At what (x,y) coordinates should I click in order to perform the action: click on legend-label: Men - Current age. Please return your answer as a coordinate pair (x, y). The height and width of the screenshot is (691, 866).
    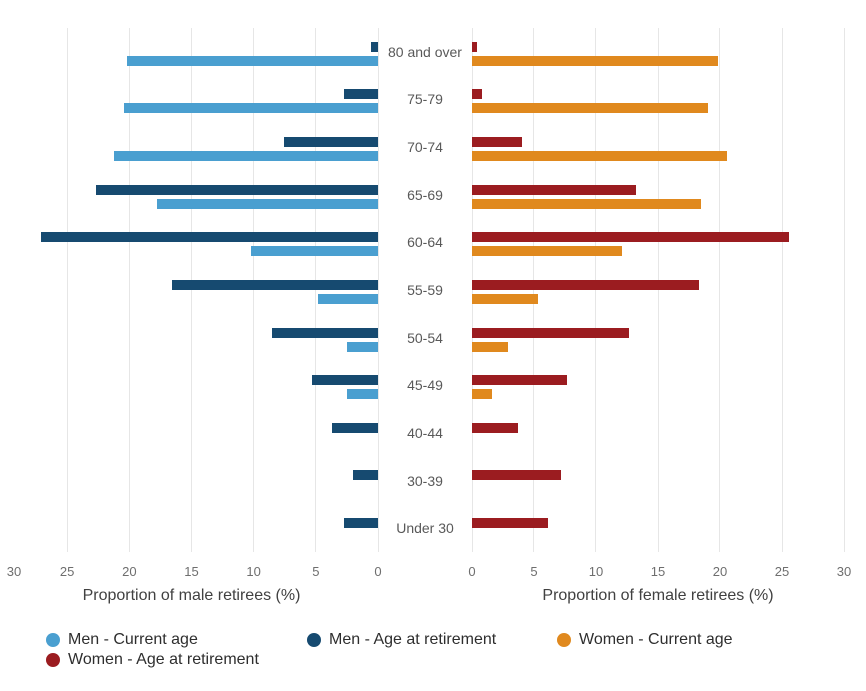
    Looking at the image, I should click on (133, 639).